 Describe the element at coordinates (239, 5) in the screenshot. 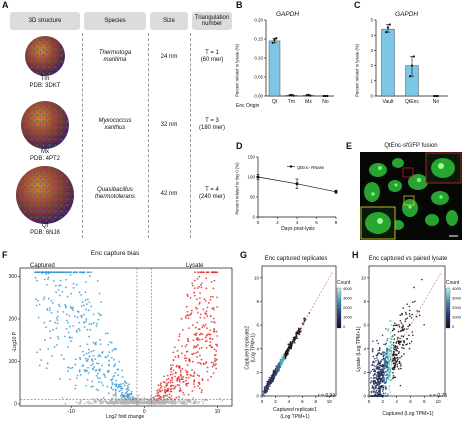

I see `panel-label-b: B` at that location.